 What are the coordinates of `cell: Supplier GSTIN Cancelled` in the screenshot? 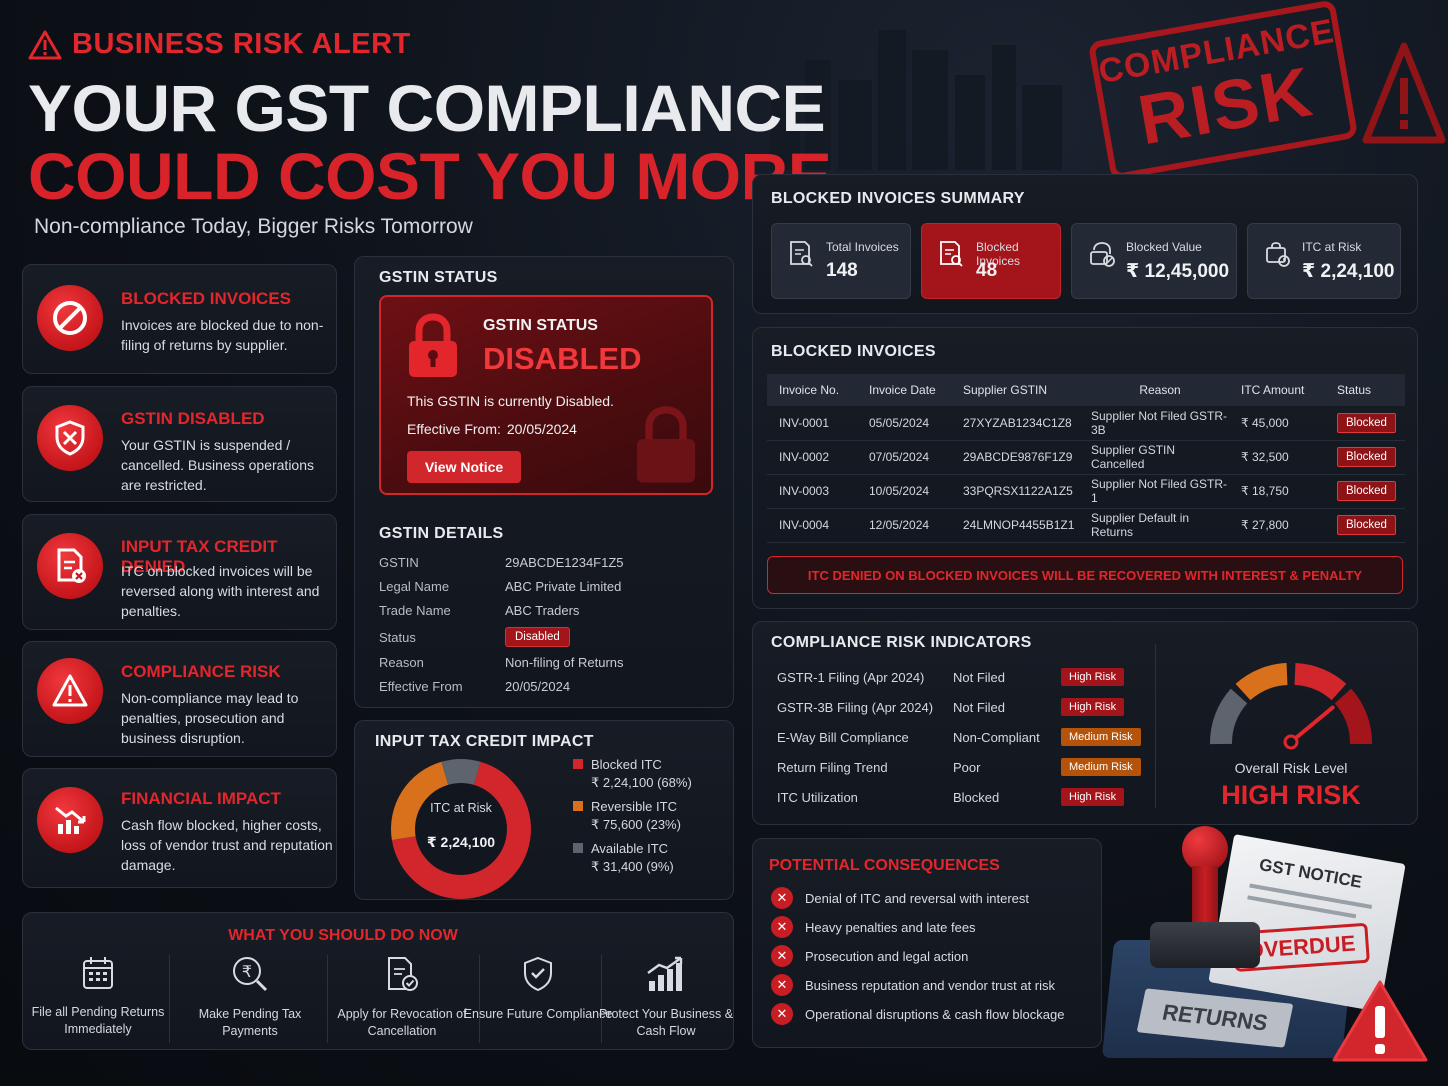 It's located at (1154, 457).